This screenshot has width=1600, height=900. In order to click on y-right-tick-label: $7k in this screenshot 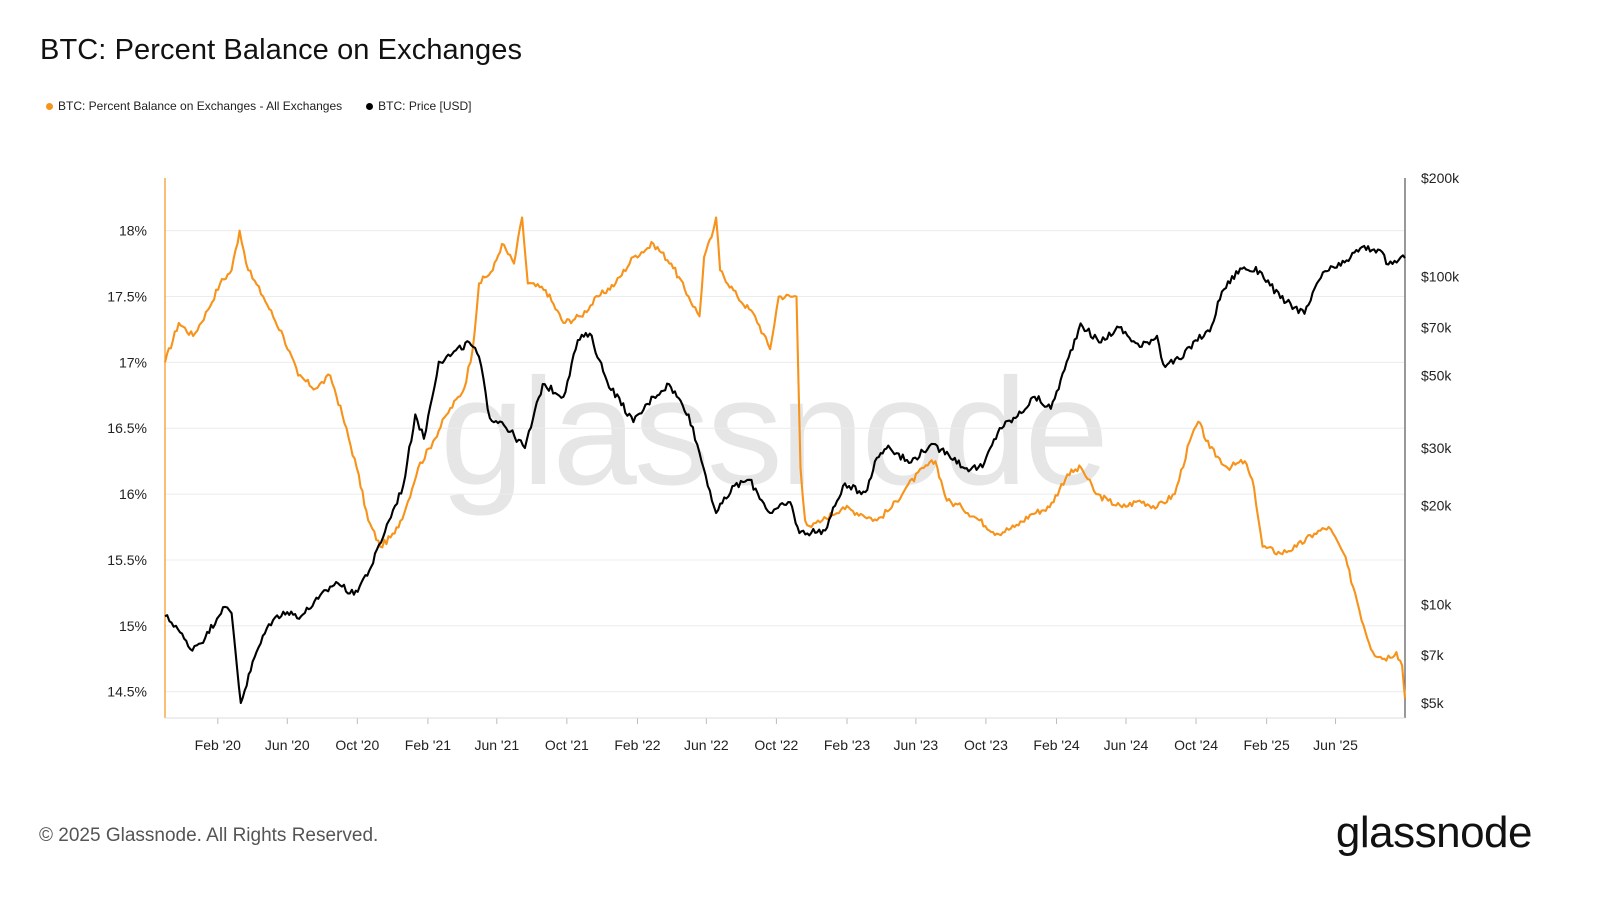, I will do `click(1433, 655)`.